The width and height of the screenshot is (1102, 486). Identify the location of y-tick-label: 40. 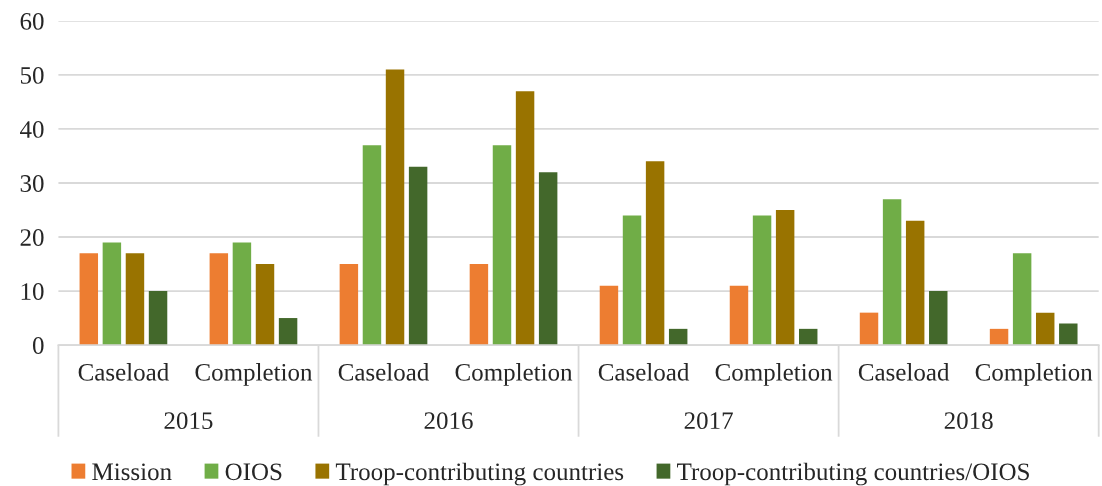
(32, 129).